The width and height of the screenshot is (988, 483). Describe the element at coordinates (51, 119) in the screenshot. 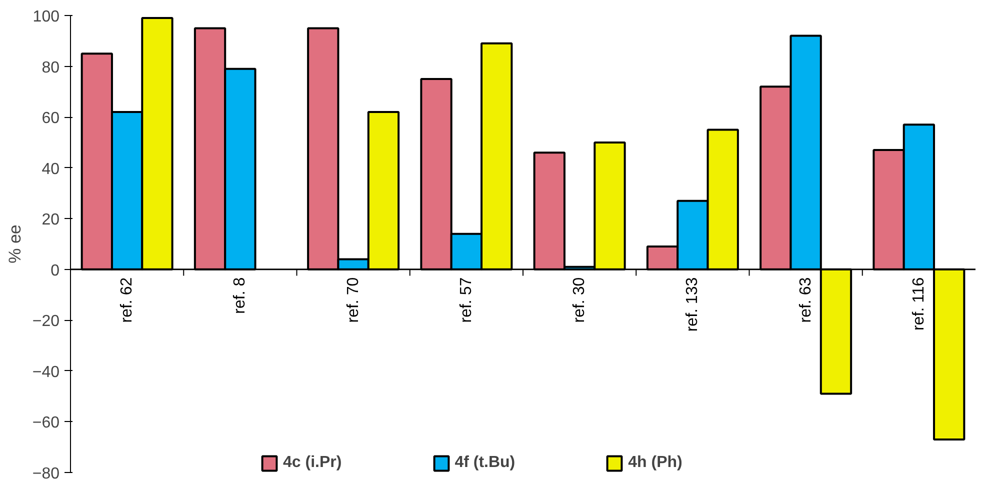

I see `y-tick-label: 60` at that location.